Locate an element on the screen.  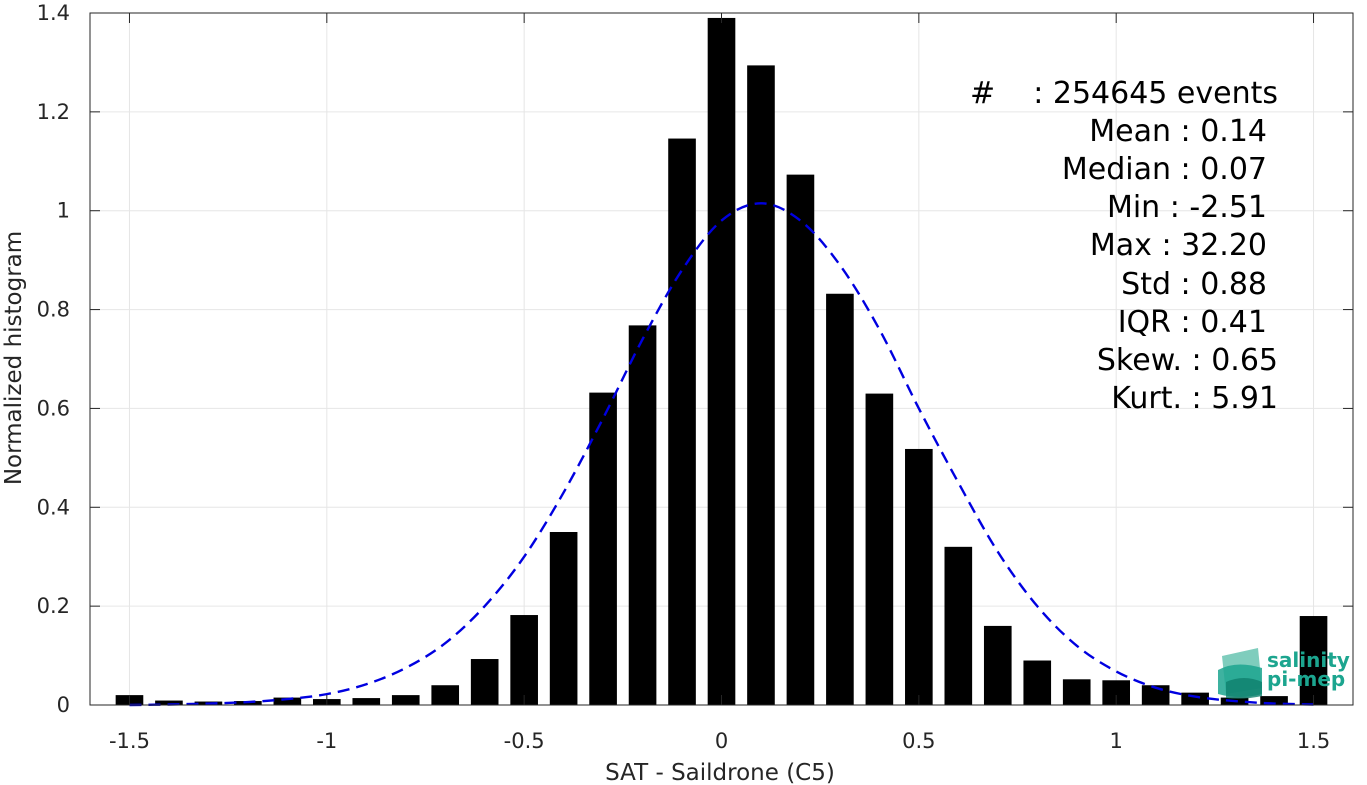
x-tick-label: 0 is located at coordinates (721, 741).